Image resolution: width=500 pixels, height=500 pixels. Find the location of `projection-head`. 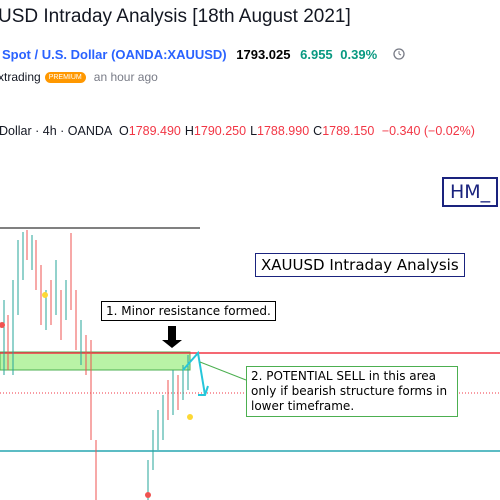

projection-head is located at coordinates (203, 390).